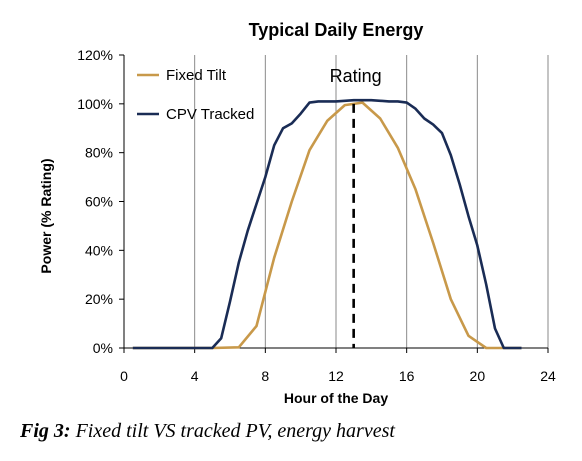 This screenshot has height=461, width=582. What do you see at coordinates (195, 95) in the screenshot?
I see `legend: Fixed Tilt CPV Tracked` at bounding box center [195, 95].